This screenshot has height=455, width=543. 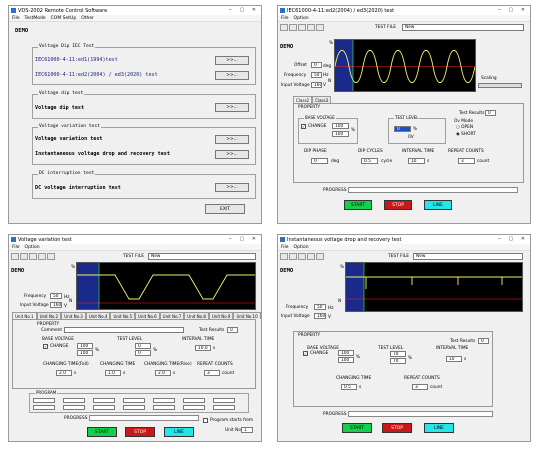 I want to click on test-level-field-2: 70, so click(x=398, y=361).